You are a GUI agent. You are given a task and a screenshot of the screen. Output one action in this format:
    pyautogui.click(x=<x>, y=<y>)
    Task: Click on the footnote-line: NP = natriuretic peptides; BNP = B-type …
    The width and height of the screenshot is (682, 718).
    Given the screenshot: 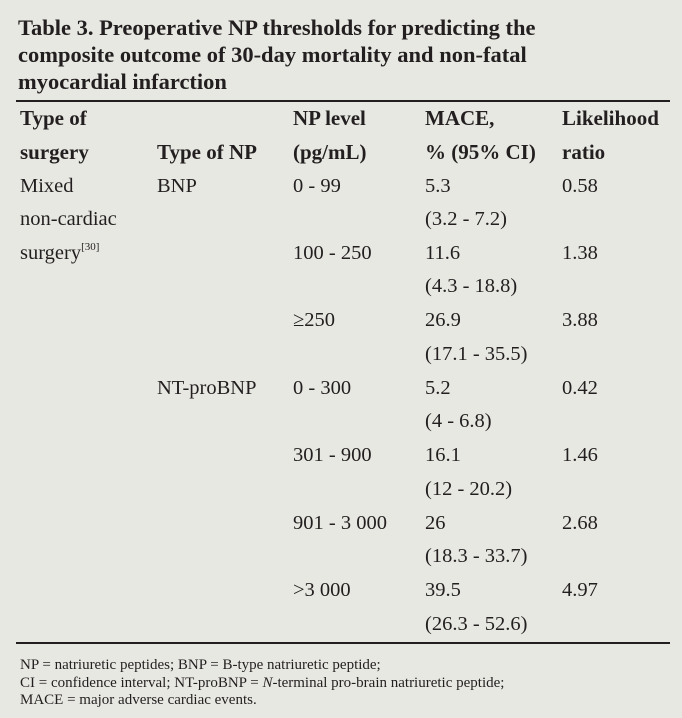 What is the action you would take?
    pyautogui.click(x=200, y=665)
    